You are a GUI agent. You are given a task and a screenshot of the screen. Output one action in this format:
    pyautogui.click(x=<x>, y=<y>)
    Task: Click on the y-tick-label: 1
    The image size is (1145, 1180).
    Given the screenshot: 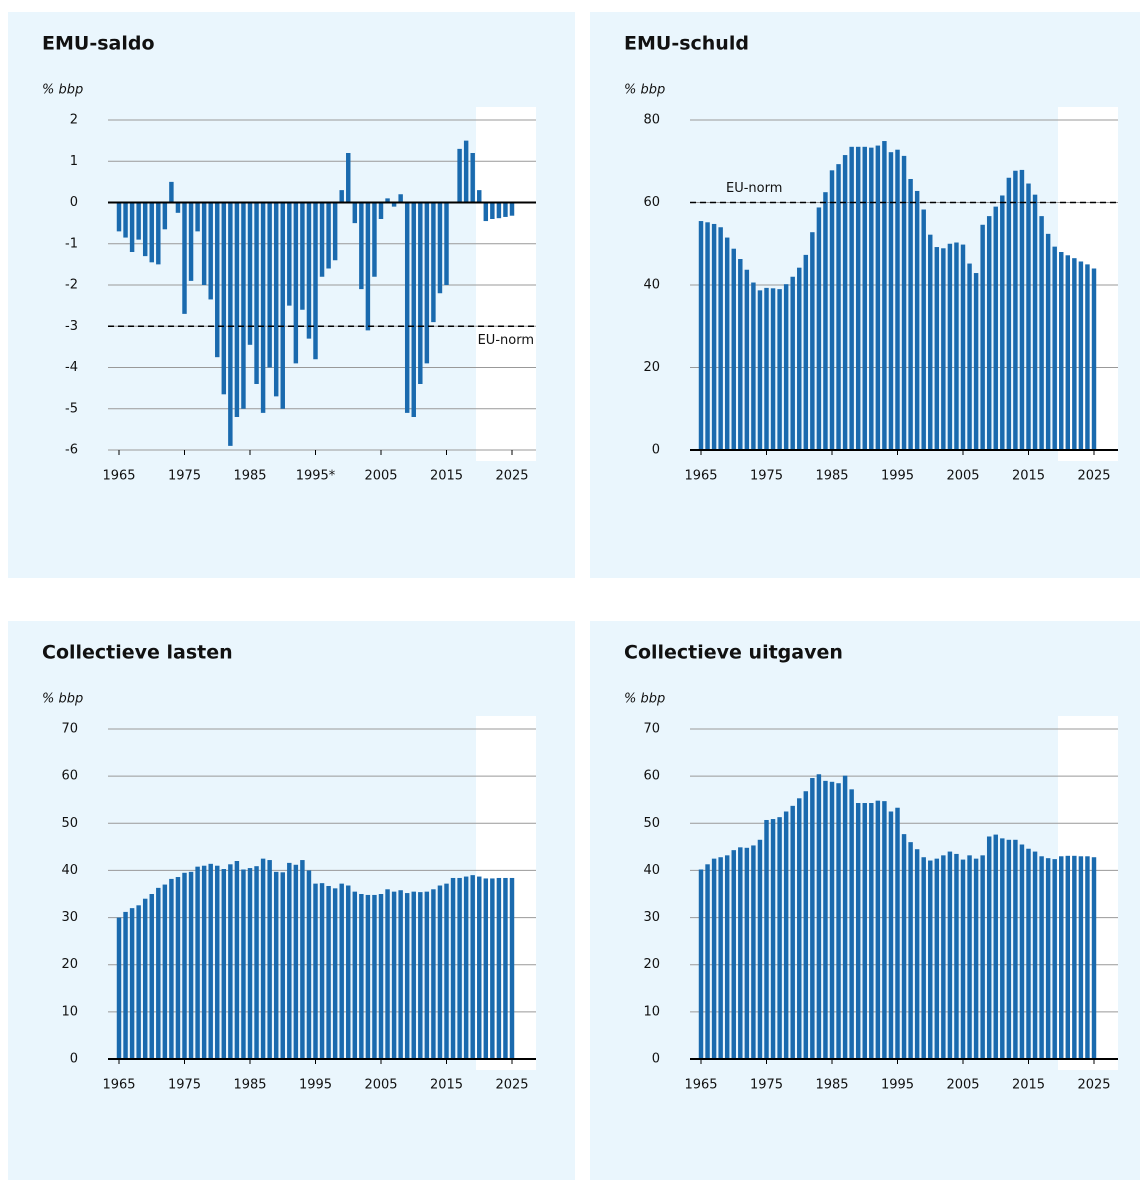 What is the action you would take?
    pyautogui.click(x=74, y=161)
    